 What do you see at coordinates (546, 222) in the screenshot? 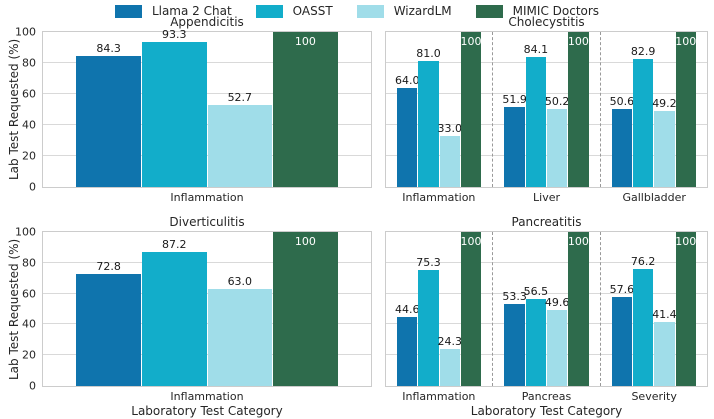
I see `subplot-title: Pancreatitis` at bounding box center [546, 222].